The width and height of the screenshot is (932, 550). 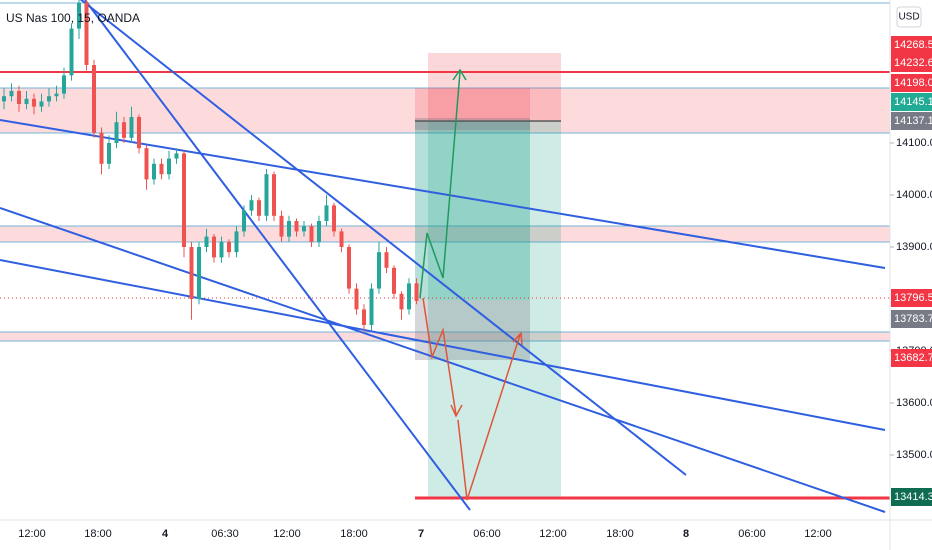 I want to click on target-zone, so click(x=472, y=210).